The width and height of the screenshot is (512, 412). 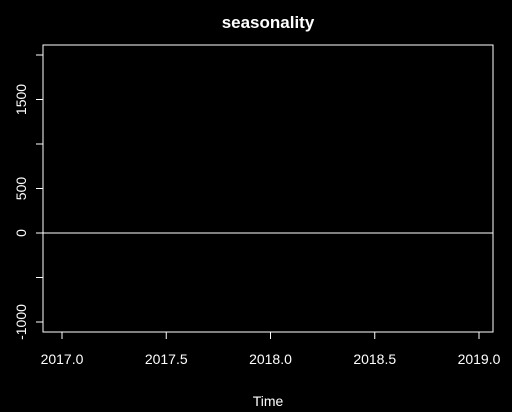 What do you see at coordinates (271, 349) in the screenshot?
I see `x-axis: 2017.0 2017.5 2018.0 2018.5 2019.0` at bounding box center [271, 349].